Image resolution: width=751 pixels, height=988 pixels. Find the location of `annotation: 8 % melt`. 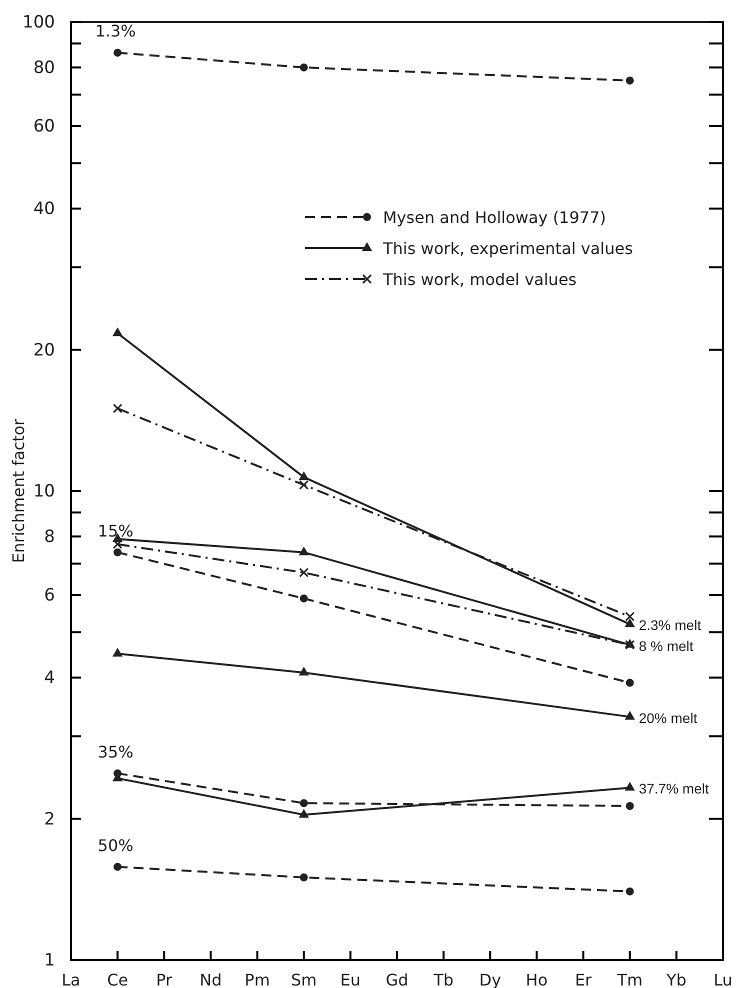

annotation: 8 % melt is located at coordinates (666, 646).